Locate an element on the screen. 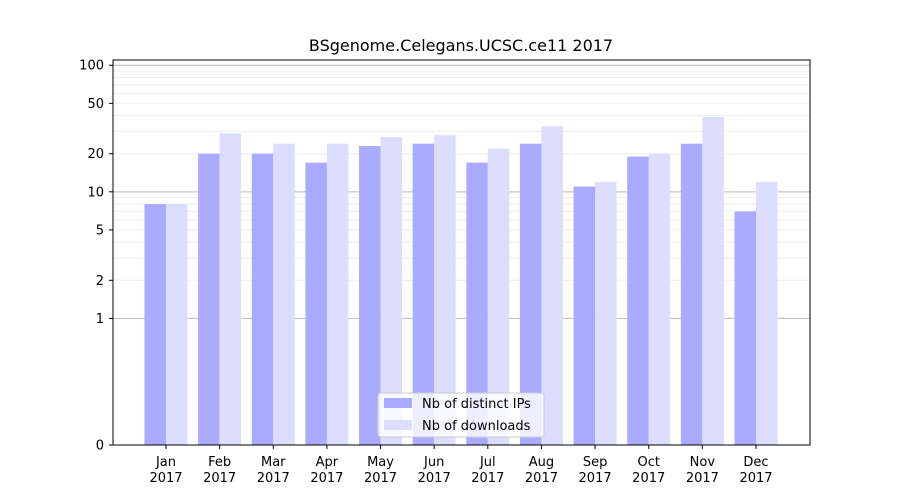 Image resolution: width=900 pixels, height=500 pixels. y-tick-label: 100 is located at coordinates (91, 66).